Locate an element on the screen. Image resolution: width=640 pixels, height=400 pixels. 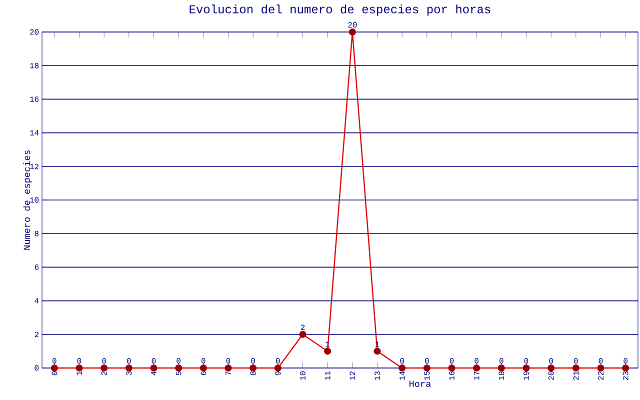
y-tick-label: 8 is located at coordinates (36, 233).